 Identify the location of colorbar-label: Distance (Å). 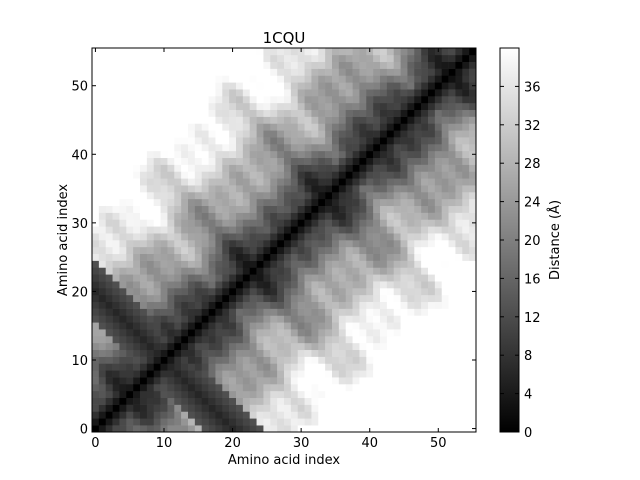
(555, 240).